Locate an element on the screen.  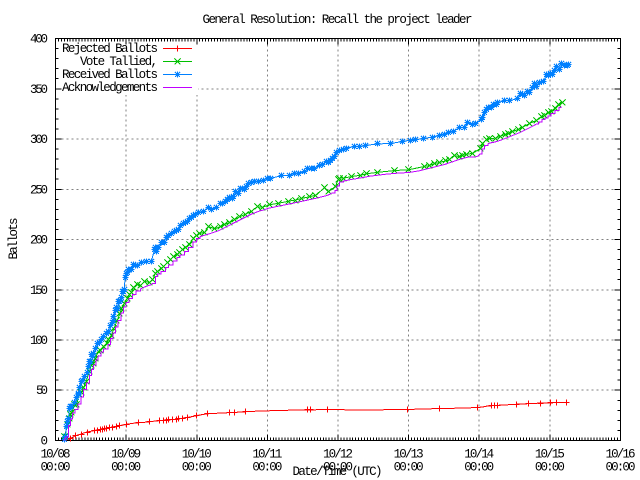
svg-text: 10/16 is located at coordinates (621, 455).